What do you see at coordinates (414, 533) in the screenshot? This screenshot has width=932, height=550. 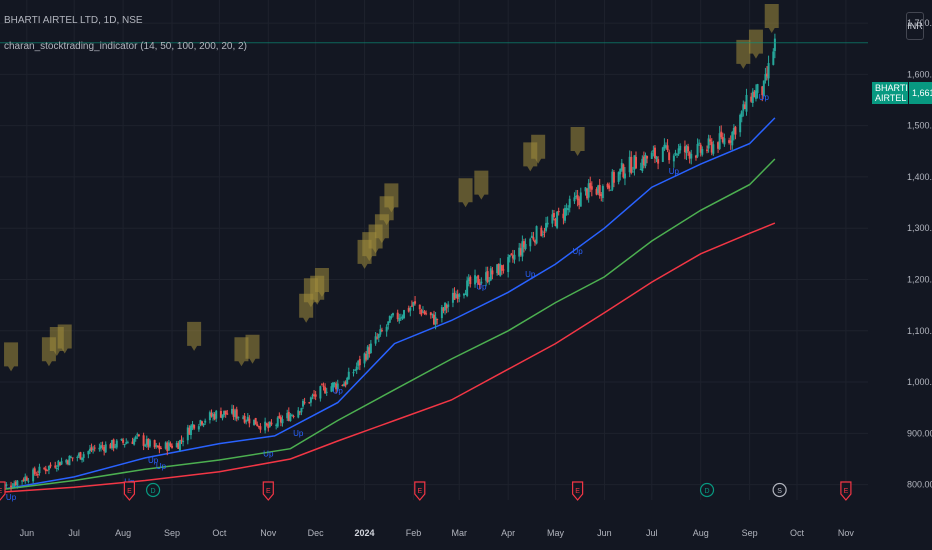 I see `x-tick-label: Feb` at bounding box center [414, 533].